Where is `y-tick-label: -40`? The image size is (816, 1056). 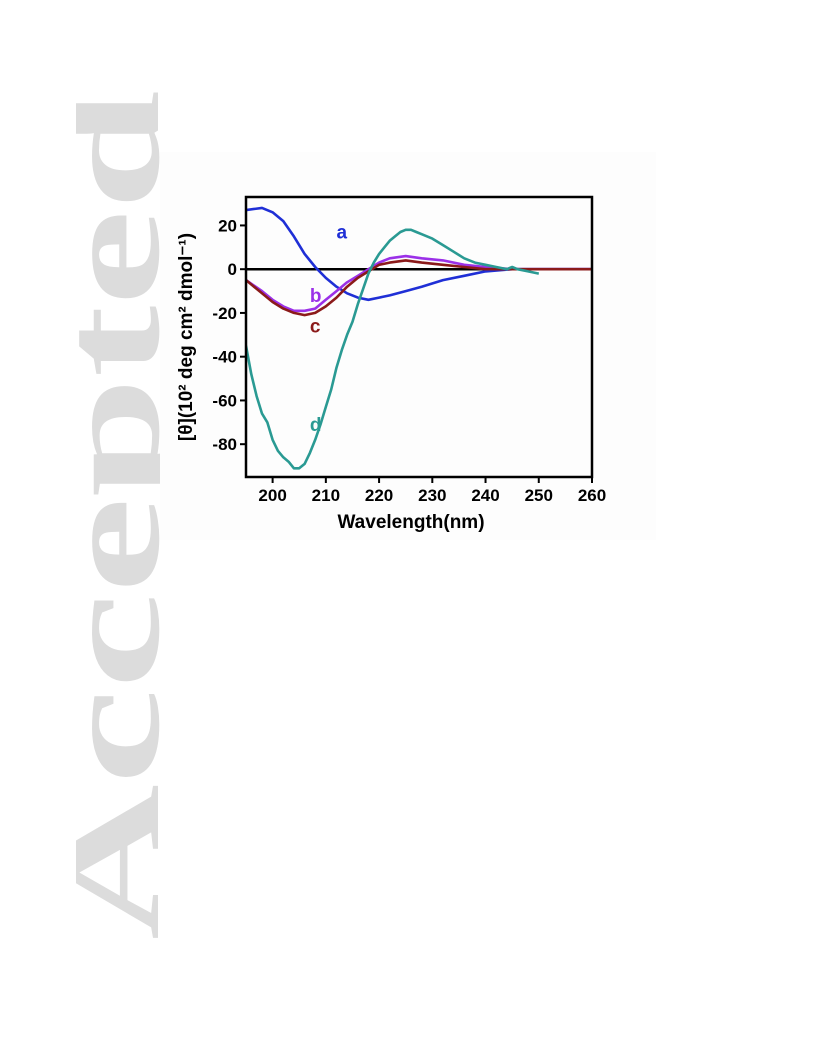 y-tick-label: -40 is located at coordinates (224, 357).